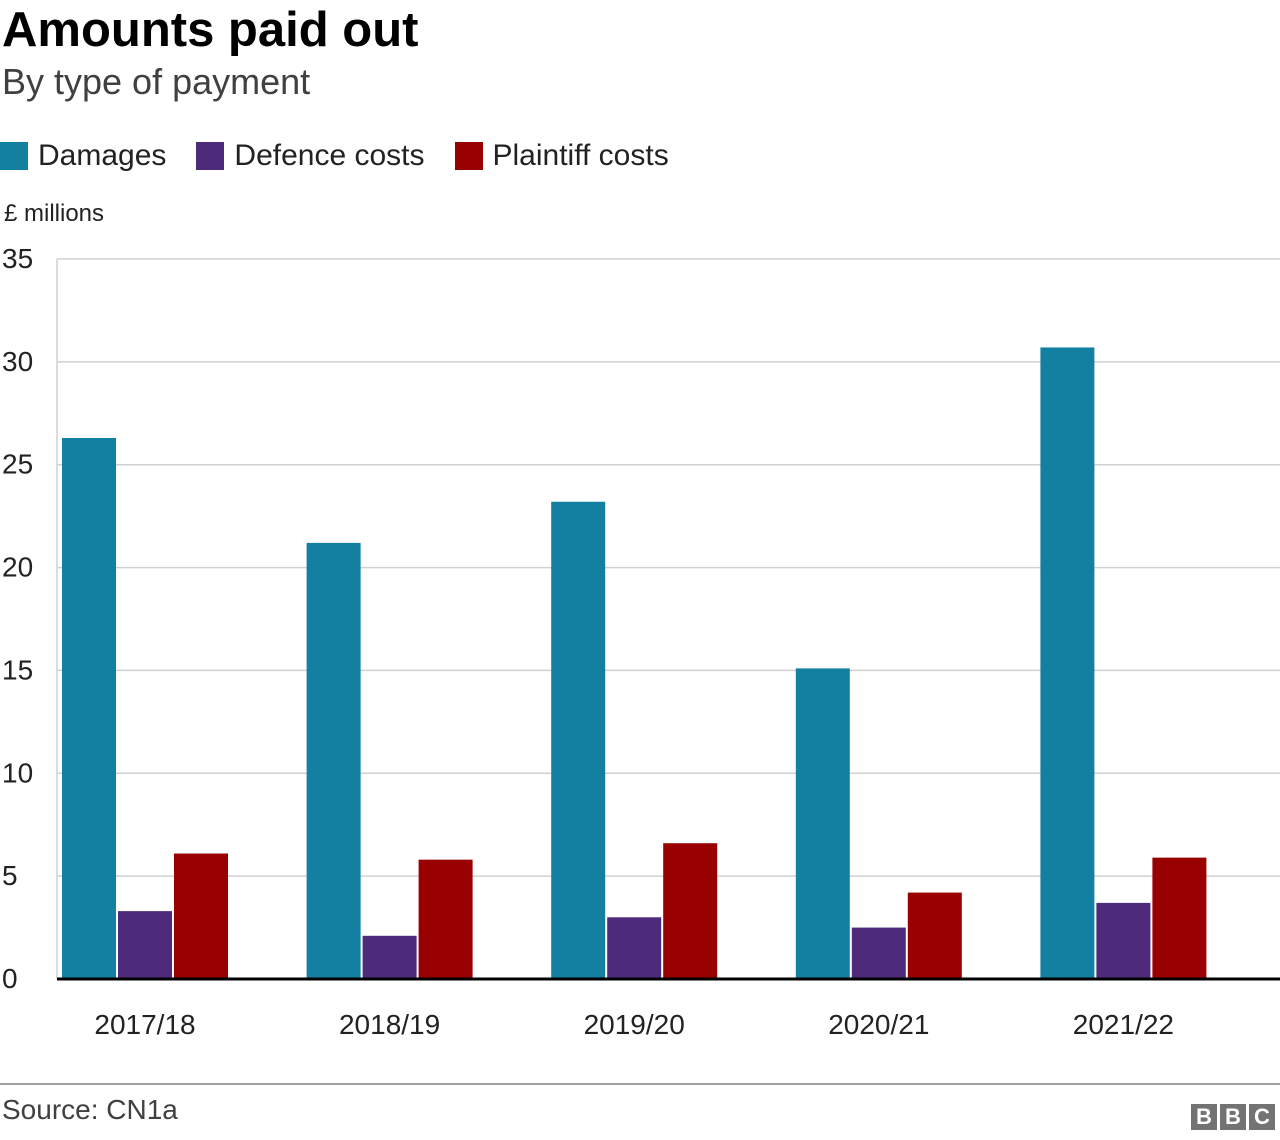  Describe the element at coordinates (1262, 1117) in the screenshot. I see `bbc-logo-letter-3: C` at that location.